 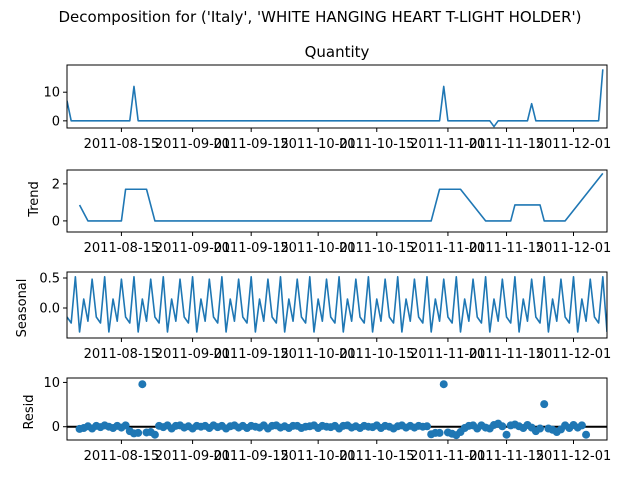 What do you see at coordinates (448, 456) in the screenshot?
I see `resid-xtick-label: 2011-11-01` at bounding box center [448, 456].